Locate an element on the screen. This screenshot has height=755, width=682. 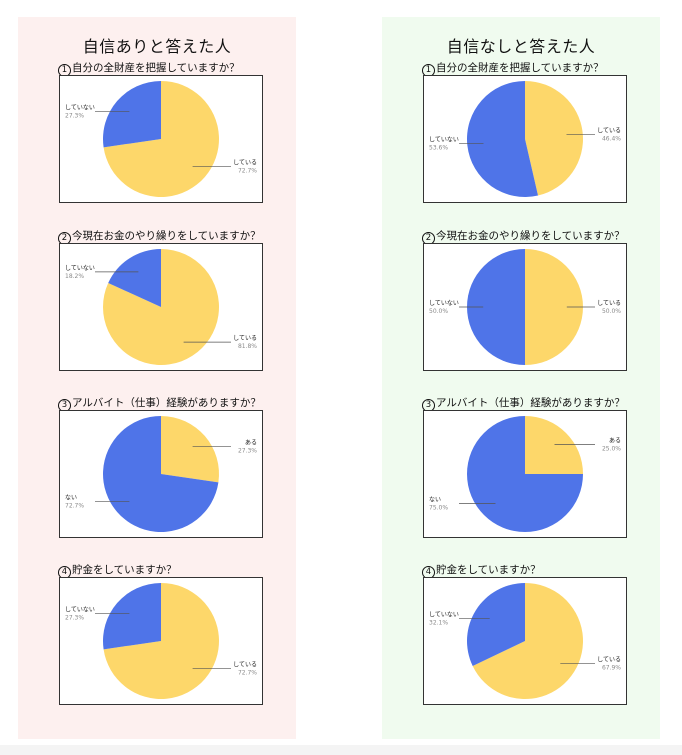
pie-chart-box: している 46.4% していない 53.6% is located at coordinates (525, 139).